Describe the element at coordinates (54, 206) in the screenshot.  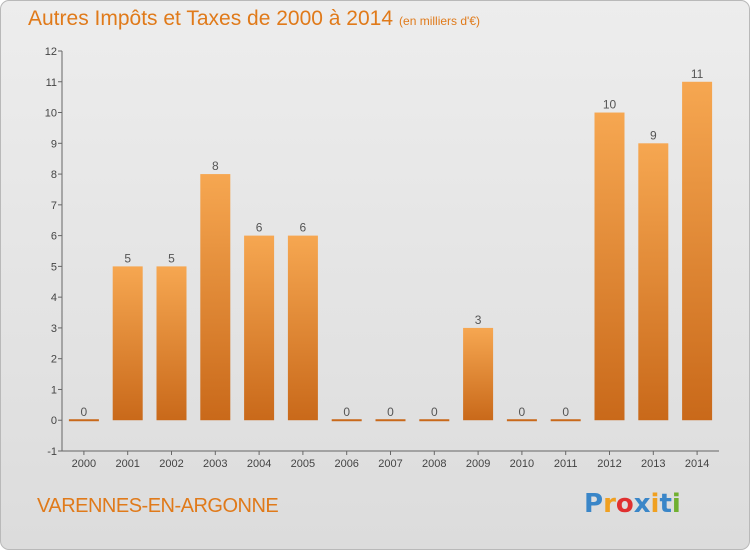
I see `y-tick-label: 7` at that location.